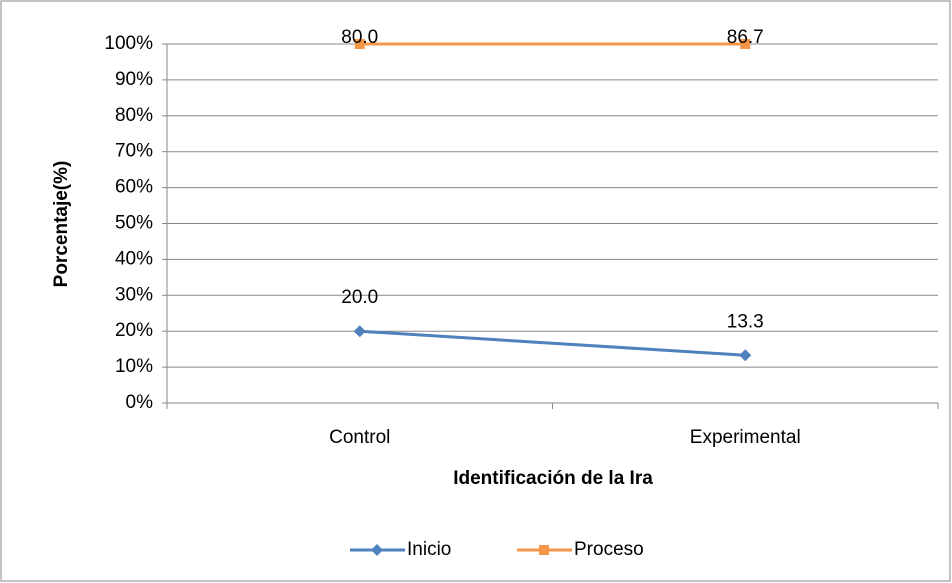 The height and width of the screenshot is (583, 952). Describe the element at coordinates (134, 151) in the screenshot. I see `y-tick-label: 70%` at that location.